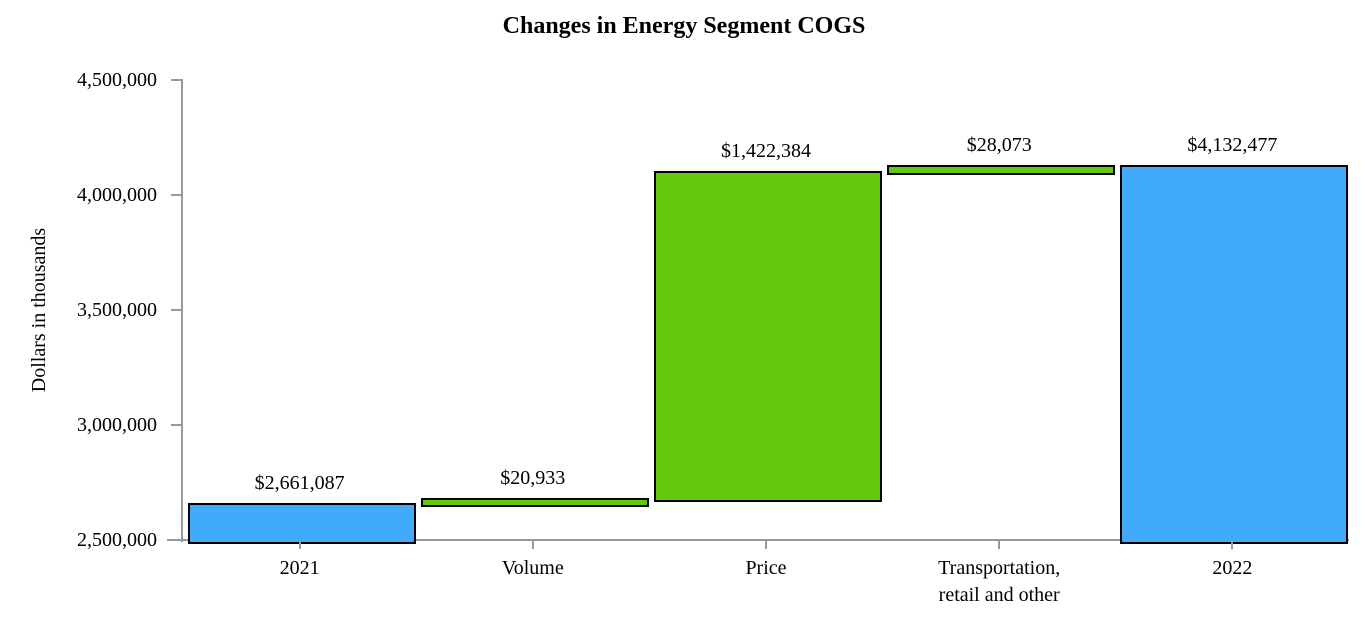 The height and width of the screenshot is (626, 1368). Describe the element at coordinates (299, 568) in the screenshot. I see `x-category-label: 2021` at that location.